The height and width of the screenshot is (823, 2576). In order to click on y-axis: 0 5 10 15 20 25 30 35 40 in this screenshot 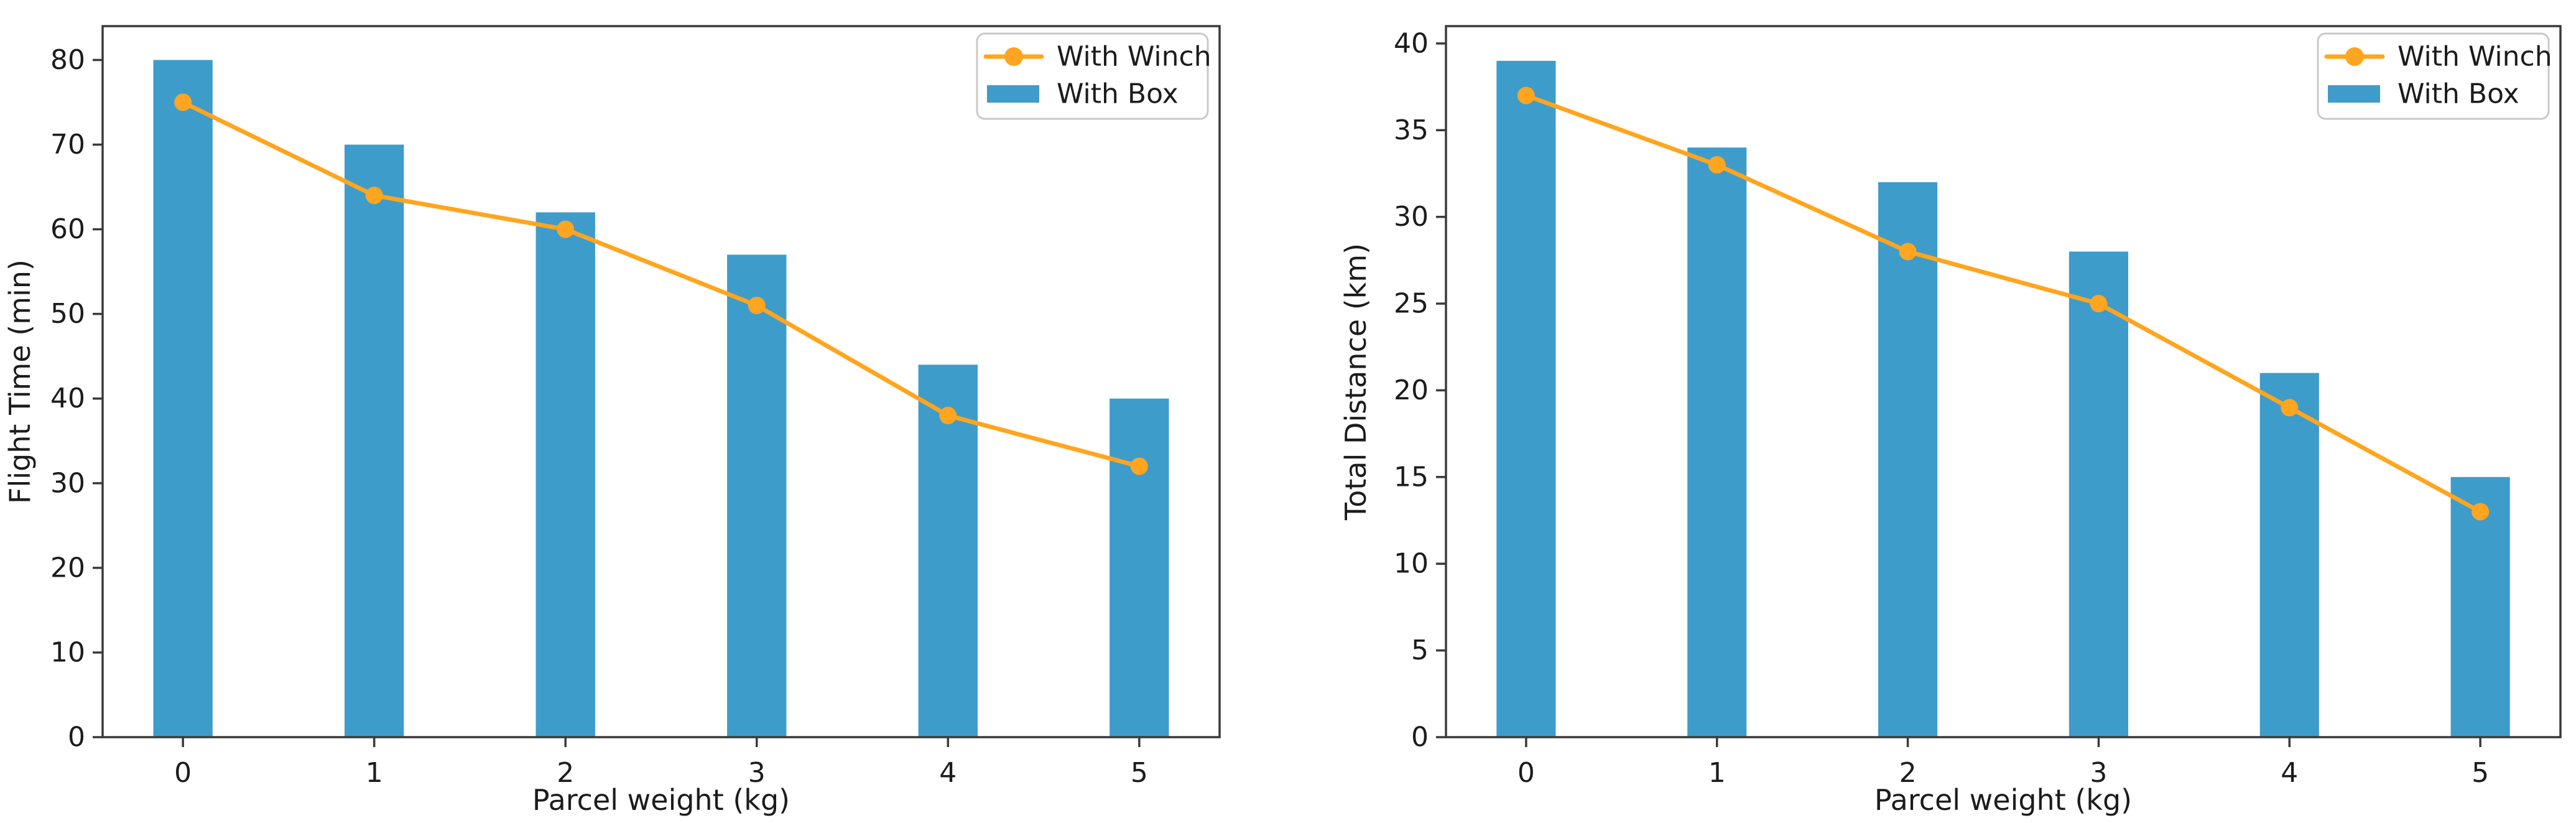, I will do `click(1420, 390)`.